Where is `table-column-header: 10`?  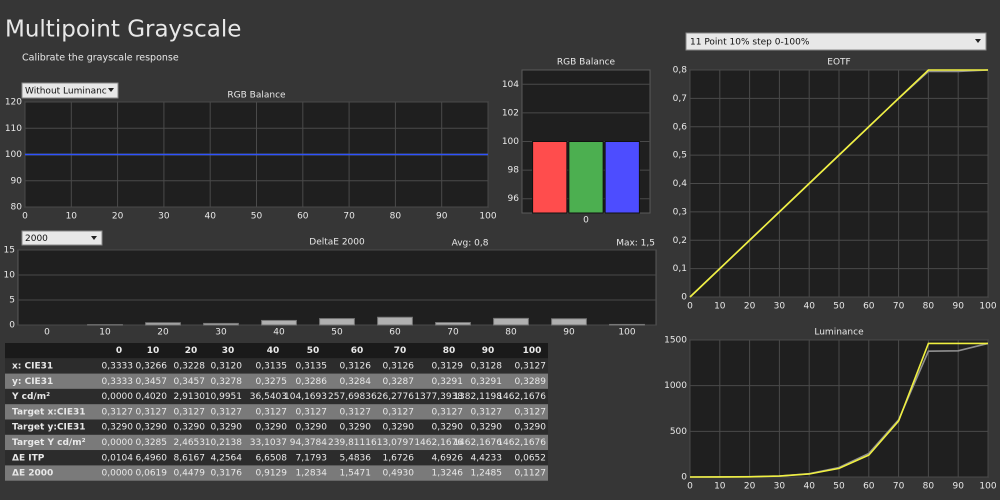
table-column-header: 10 is located at coordinates (153, 351).